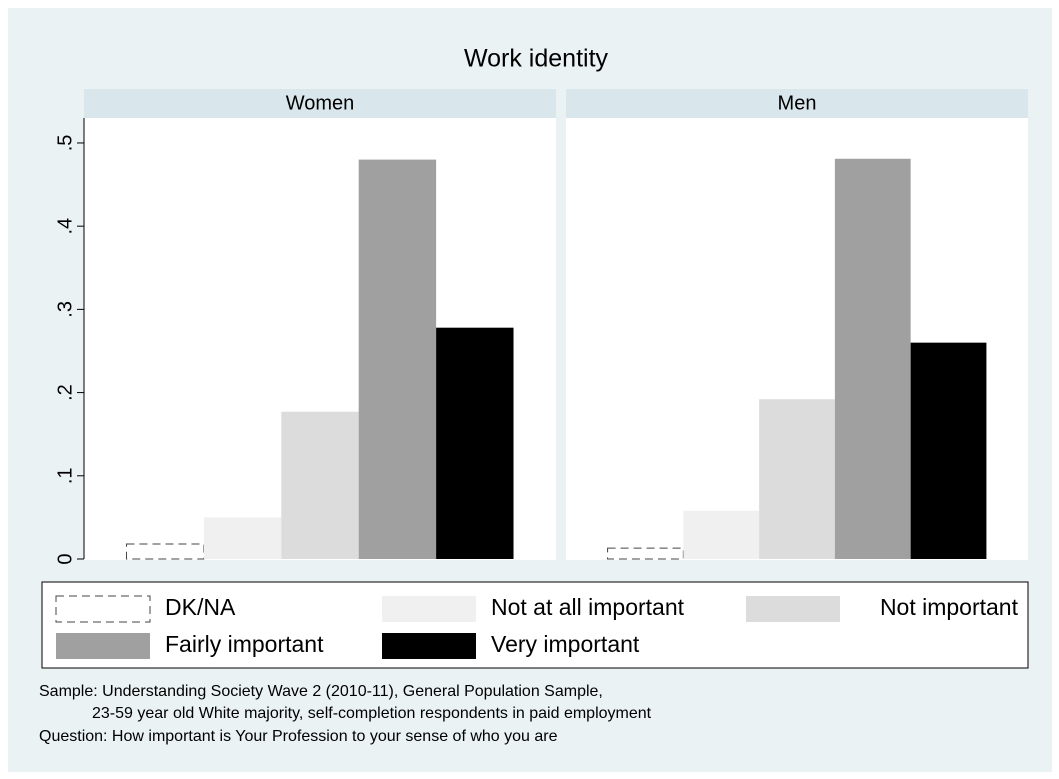 This screenshot has width=1059, height=779. I want to click on legend-box, so click(535, 625).